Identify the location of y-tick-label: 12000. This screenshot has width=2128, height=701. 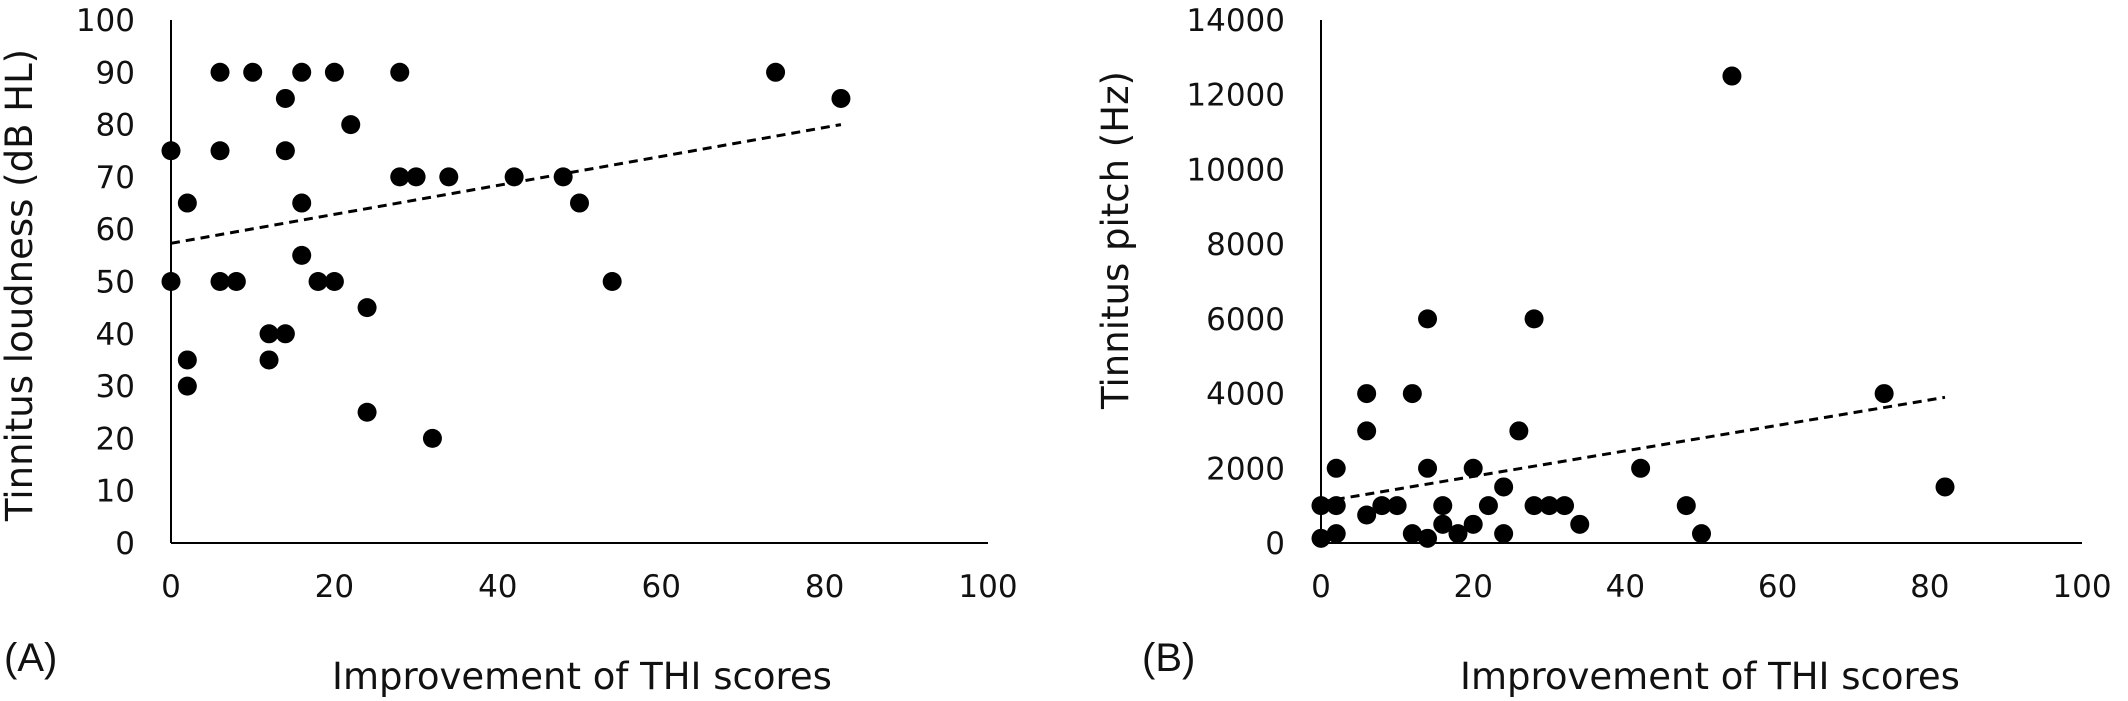
(1235, 96).